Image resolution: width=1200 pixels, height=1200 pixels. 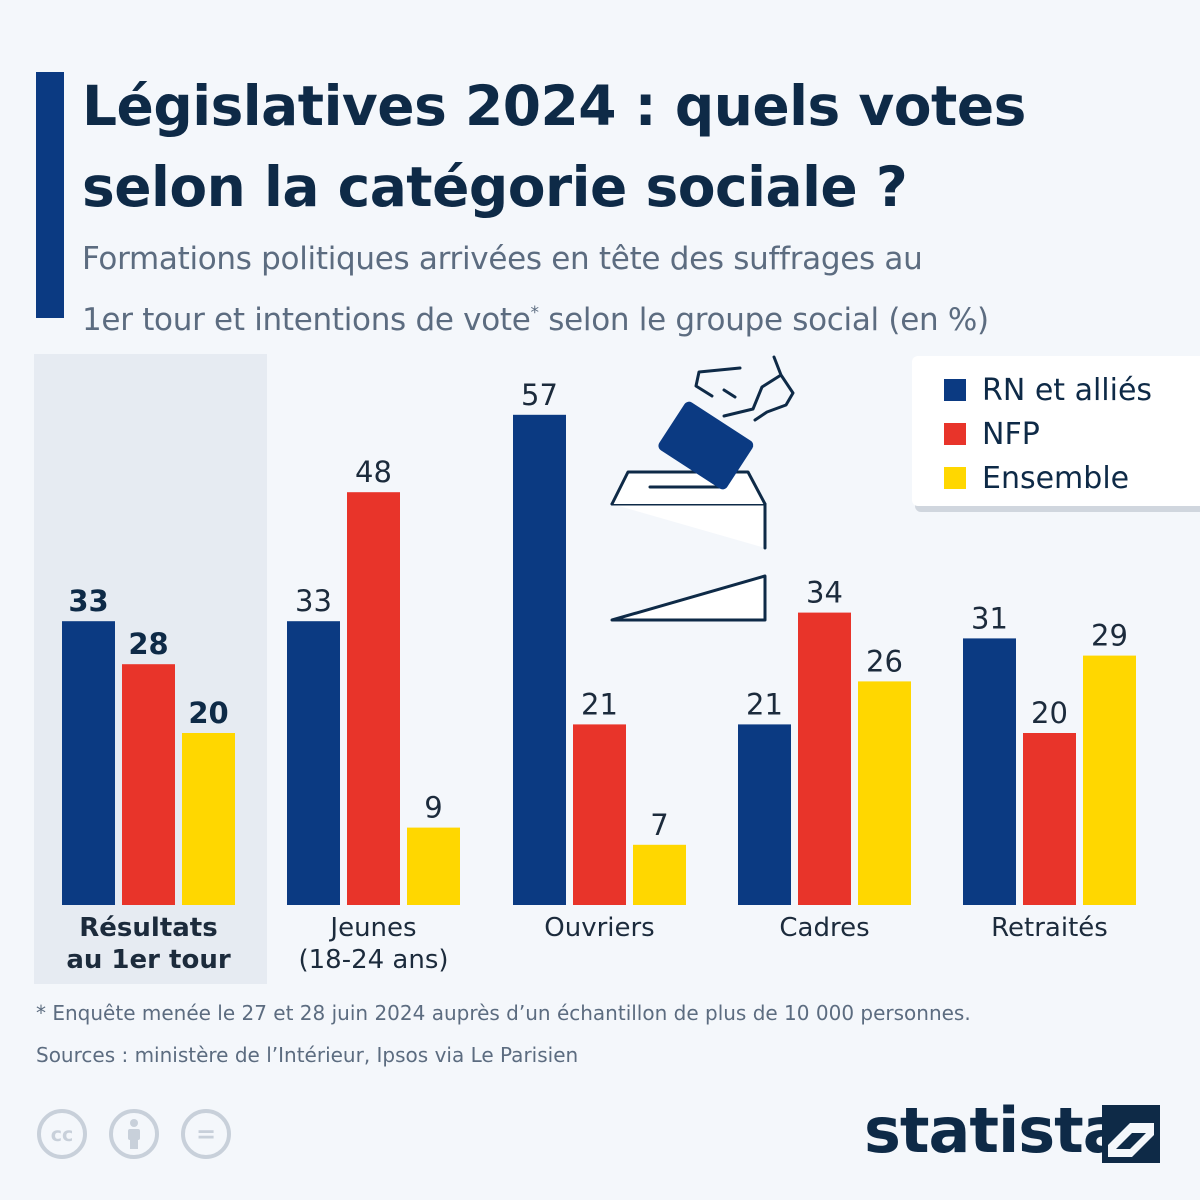 I want to click on category-label-line: au 1er tour, so click(x=148, y=960).